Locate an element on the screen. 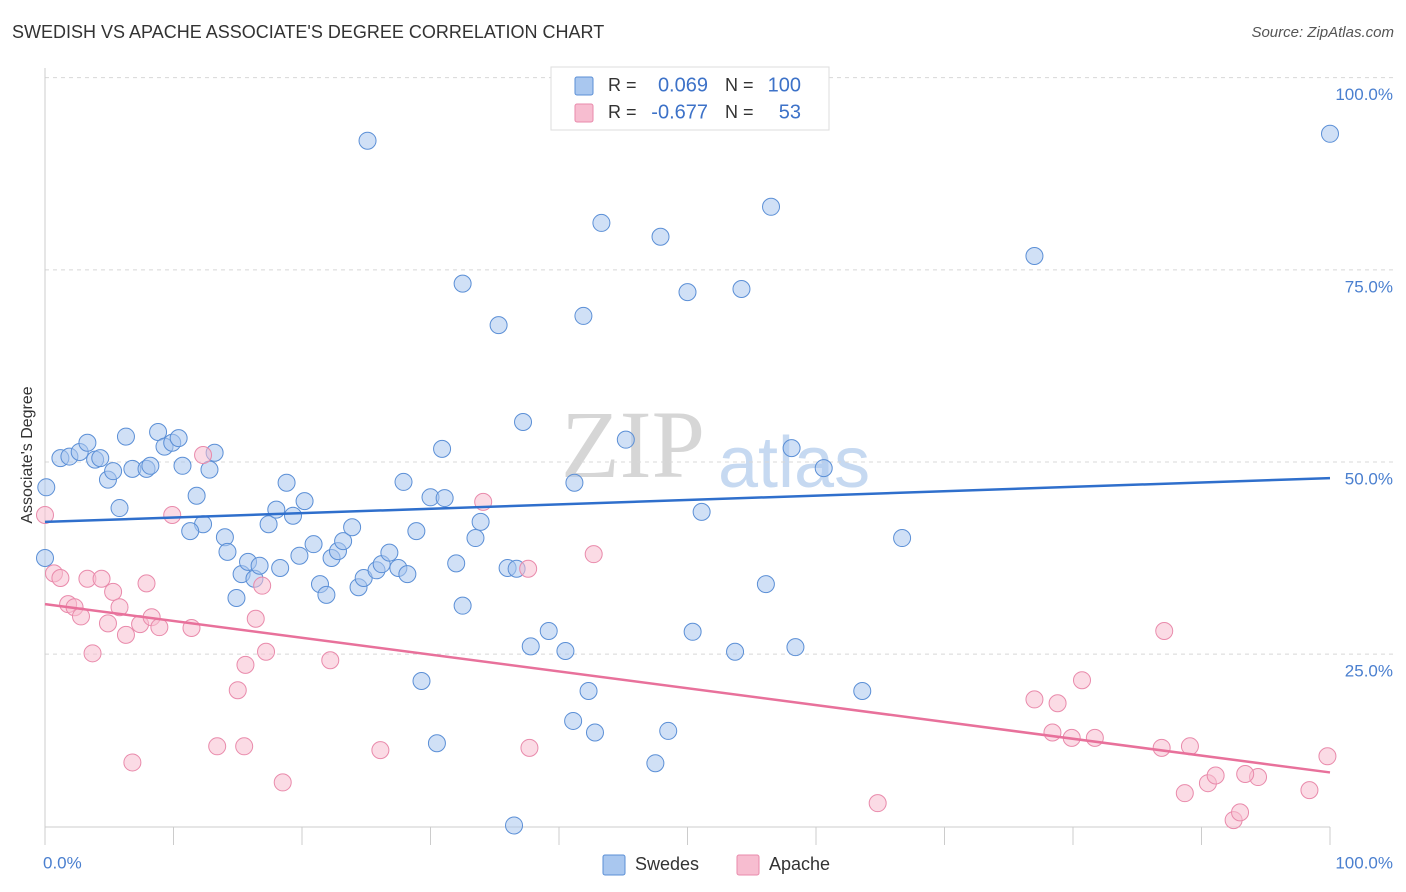  y-axis-label: Associate's Degree is located at coordinates (27, 454).